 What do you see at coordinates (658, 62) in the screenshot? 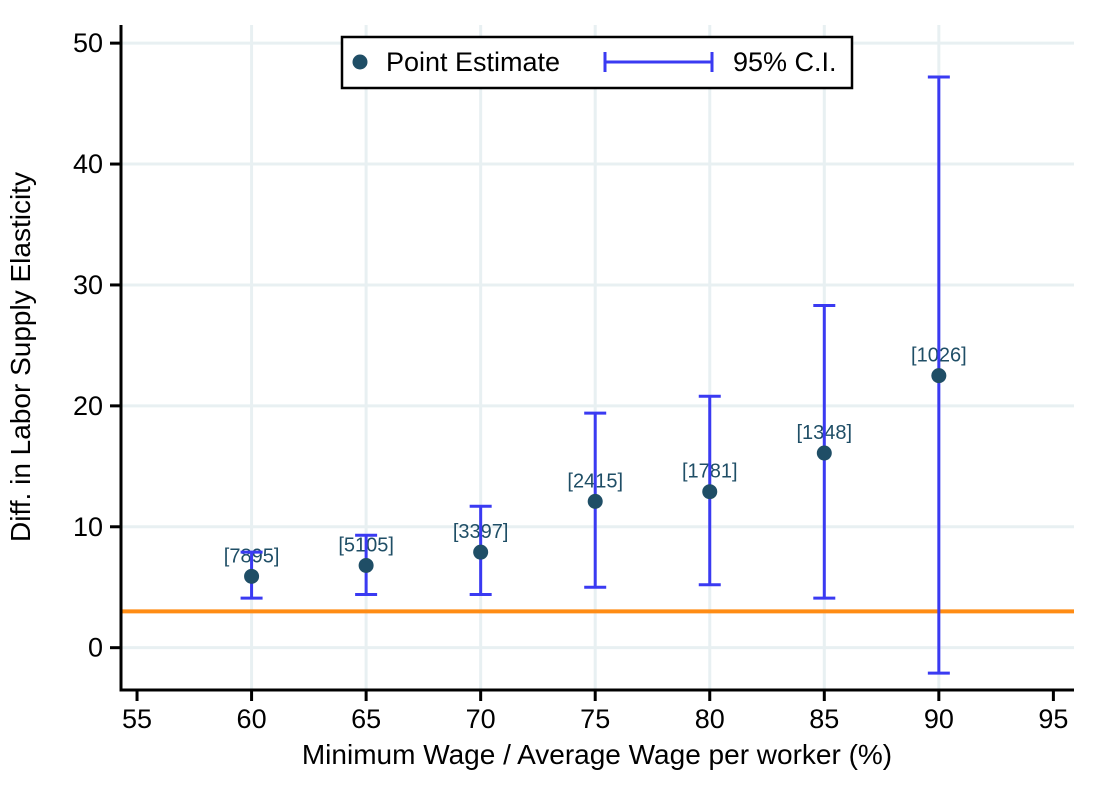
I see `legend-ci-sample-icon` at bounding box center [658, 62].